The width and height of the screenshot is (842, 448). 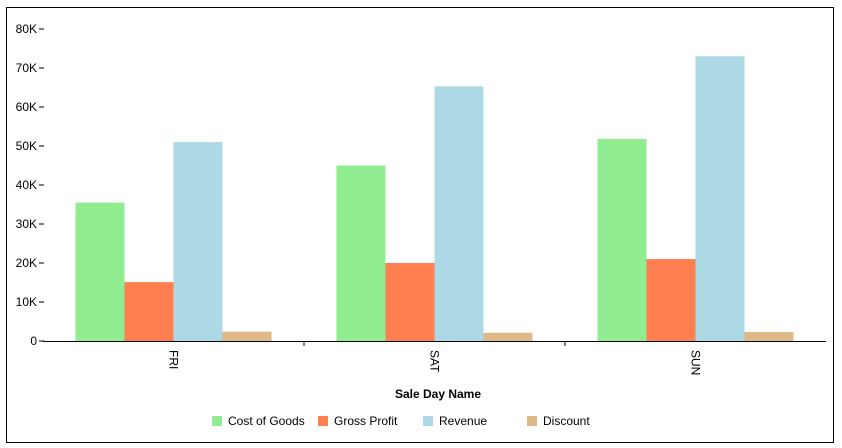 I want to click on y-tick-label: 50K, so click(x=26, y=146).